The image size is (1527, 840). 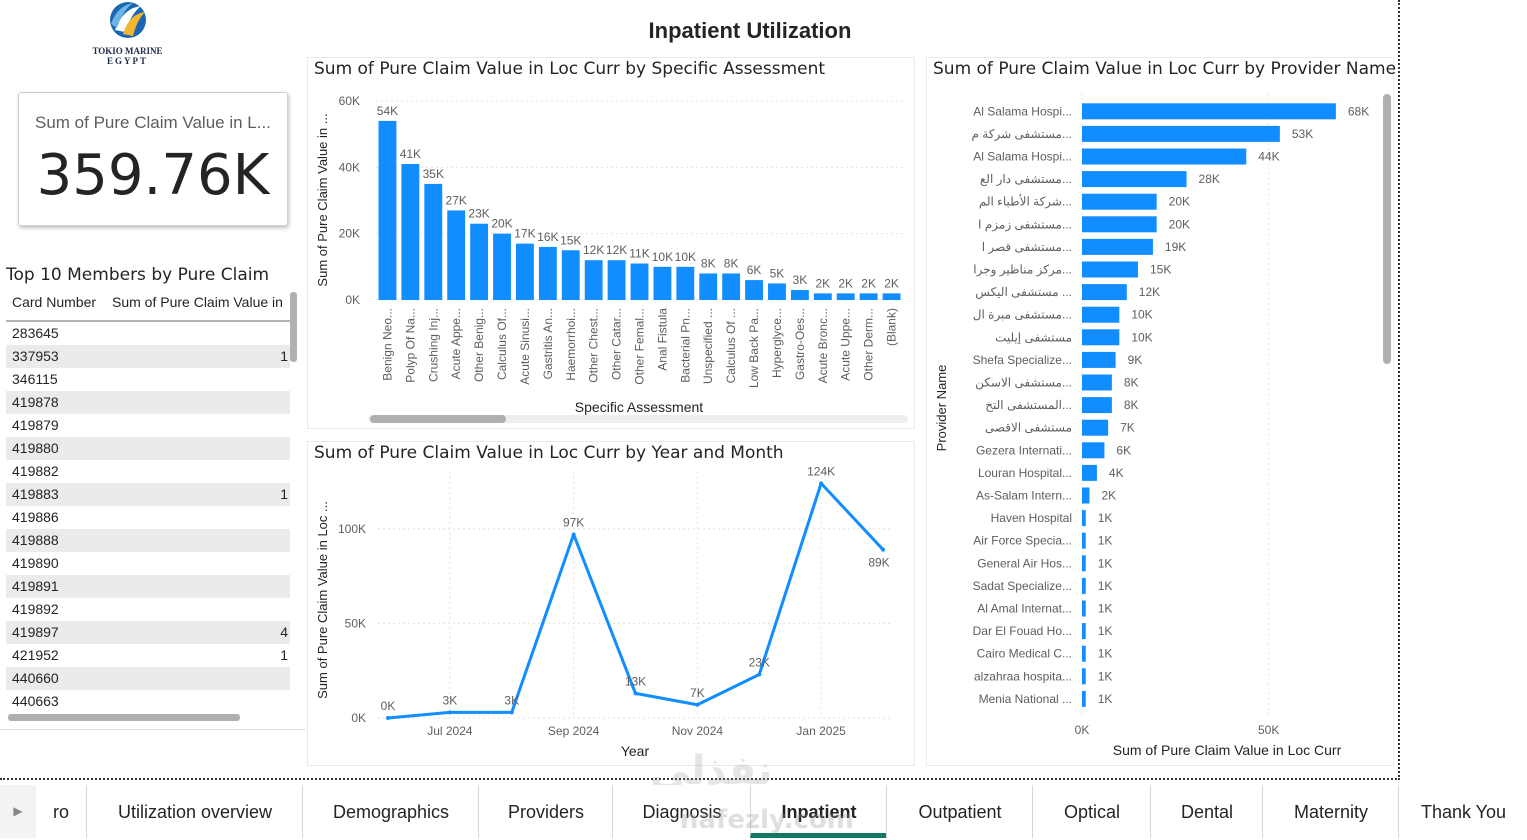 What do you see at coordinates (124, 717) in the screenshot?
I see `table-horizontal-scrollbar` at bounding box center [124, 717].